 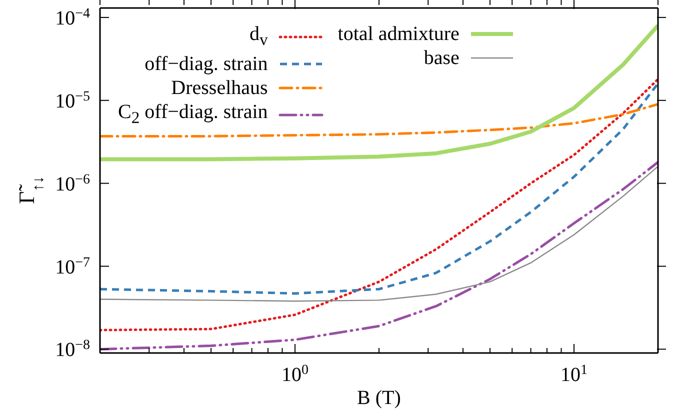 What do you see at coordinates (72, 184) in the screenshot?
I see `y-tick-label: 10$^{−6}$` at bounding box center [72, 184].